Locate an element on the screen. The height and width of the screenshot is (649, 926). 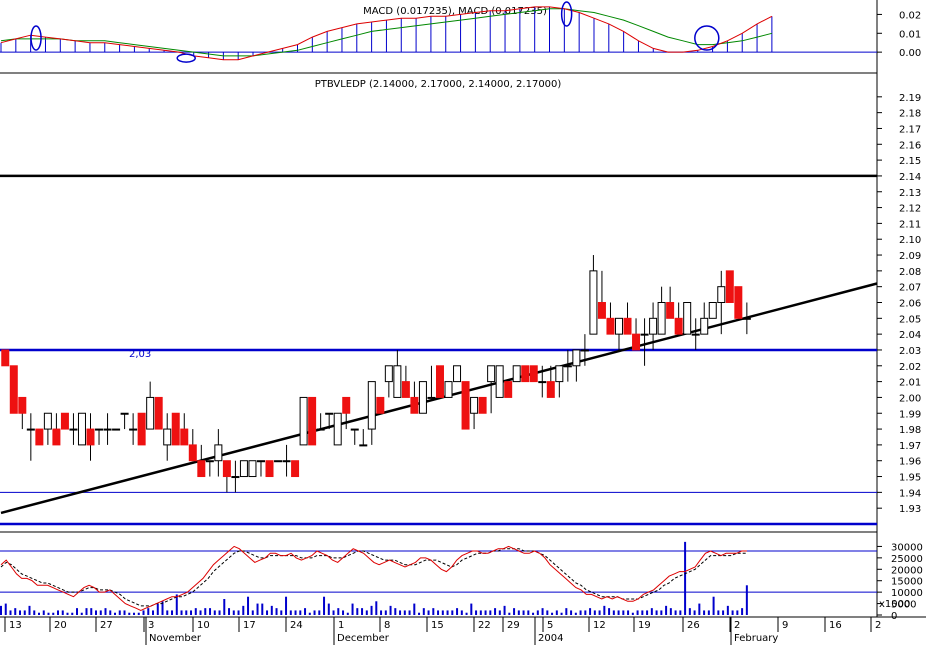
x-tick-label: 9 is located at coordinates (785, 625).